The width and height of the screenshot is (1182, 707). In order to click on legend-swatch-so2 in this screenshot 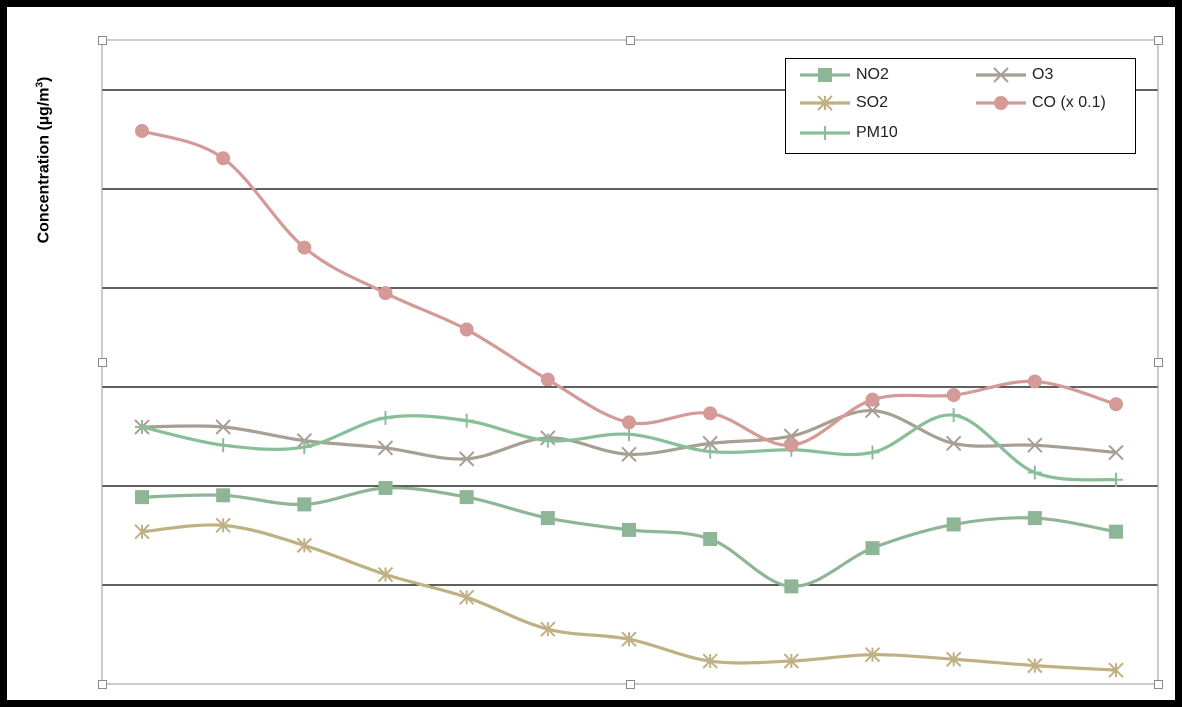, I will do `click(825, 103)`.